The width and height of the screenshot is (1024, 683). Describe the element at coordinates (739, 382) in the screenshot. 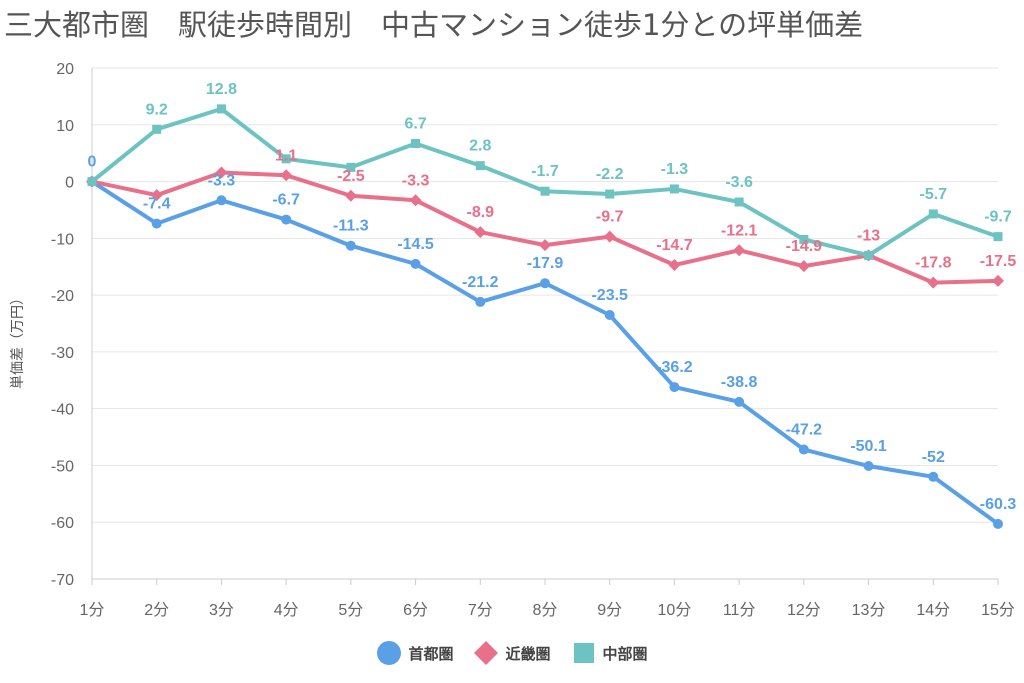

I see `data-label: -38.8` at that location.